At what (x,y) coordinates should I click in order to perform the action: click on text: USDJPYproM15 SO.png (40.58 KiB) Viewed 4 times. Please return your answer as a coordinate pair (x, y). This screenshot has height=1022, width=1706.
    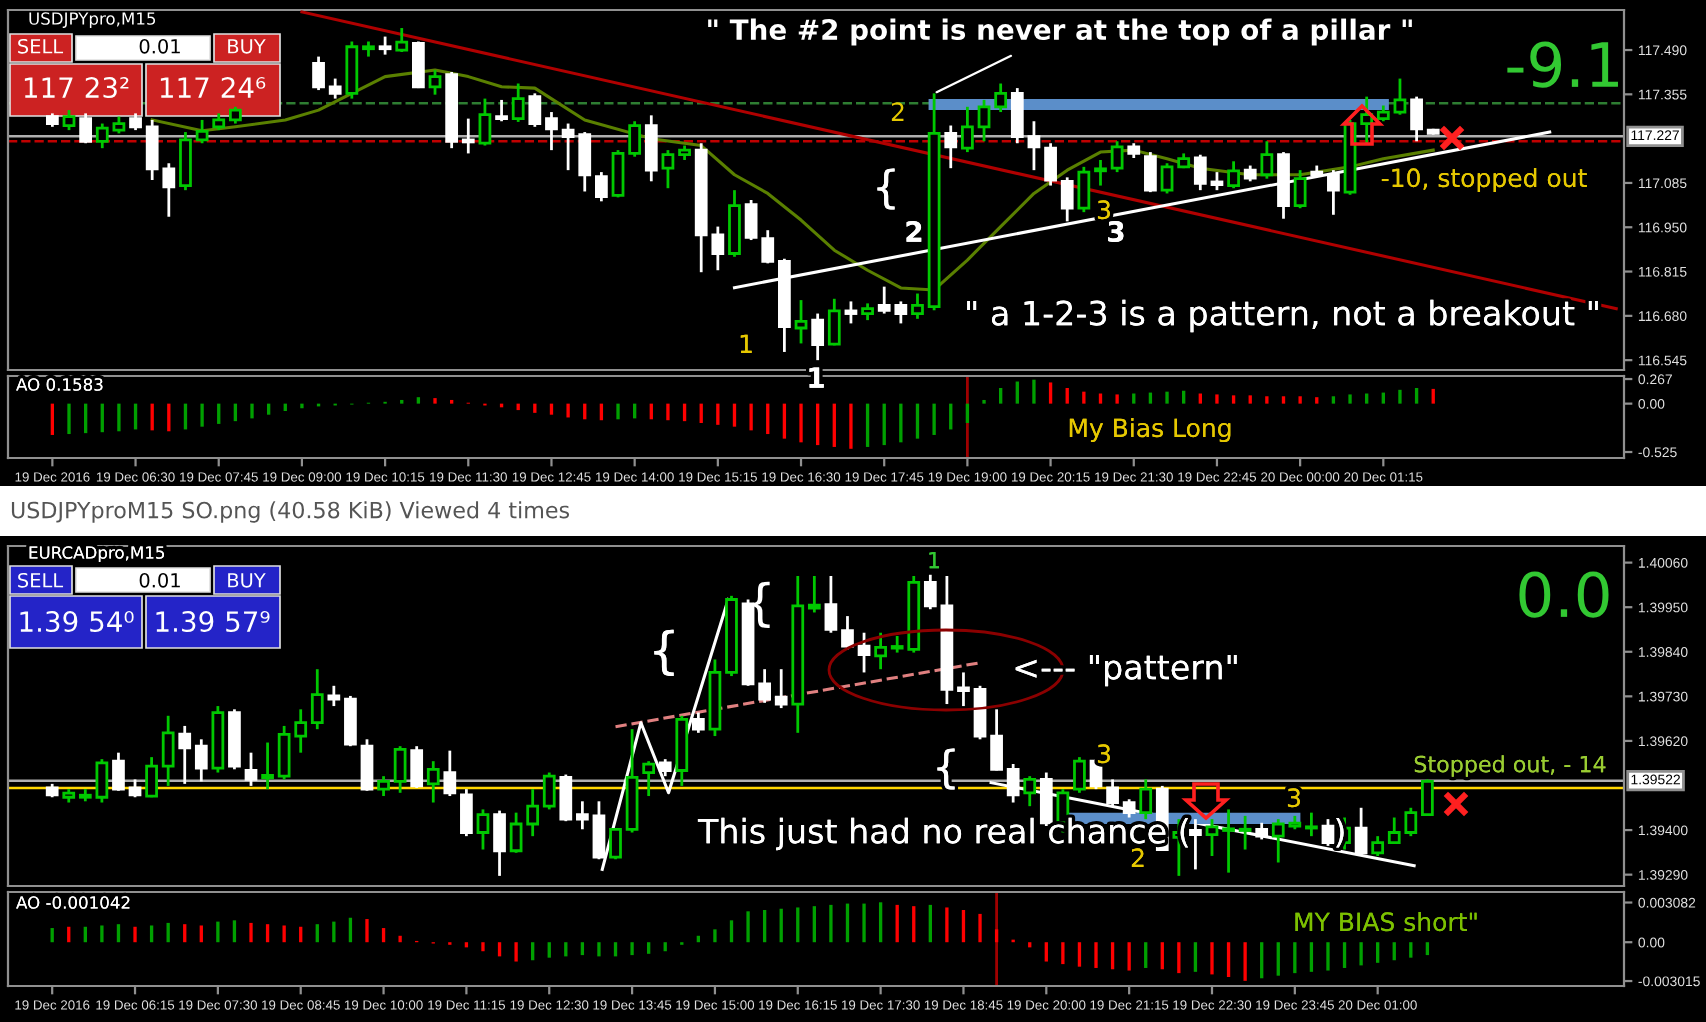
    Looking at the image, I should click on (290, 512).